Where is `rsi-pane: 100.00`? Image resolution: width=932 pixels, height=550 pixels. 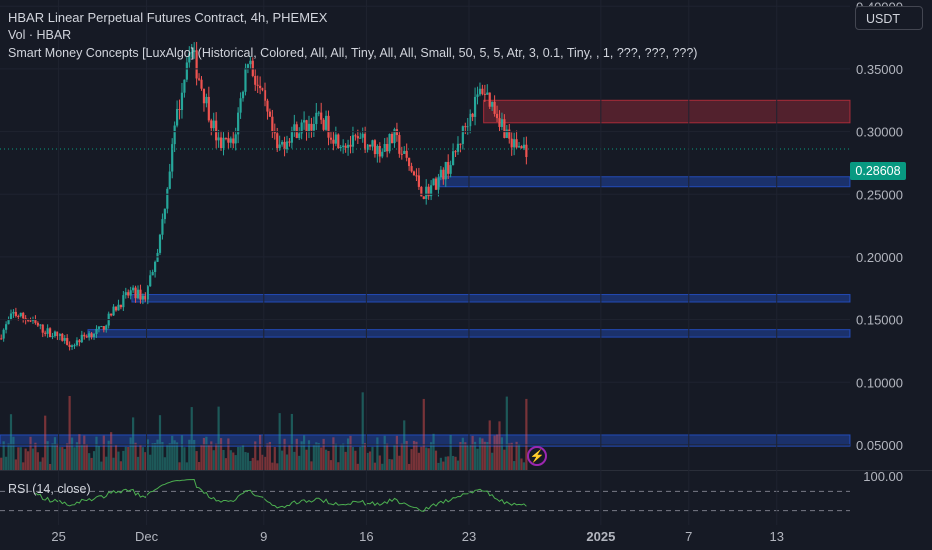 rsi-pane: 100.00 is located at coordinates (466, 490).